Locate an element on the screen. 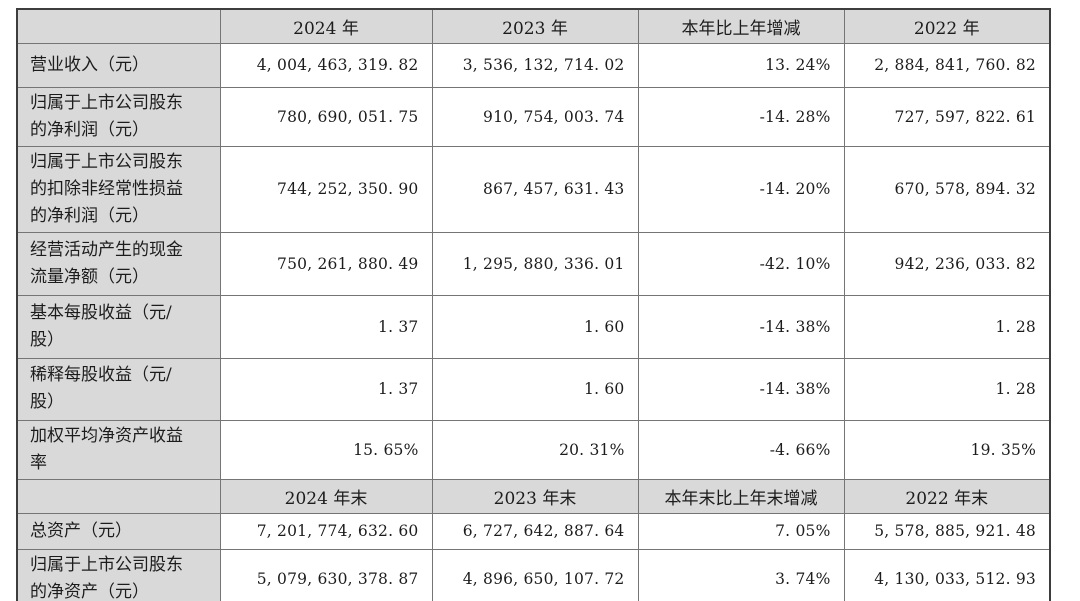  row-label: 营业收入（元） is located at coordinates (118, 65).